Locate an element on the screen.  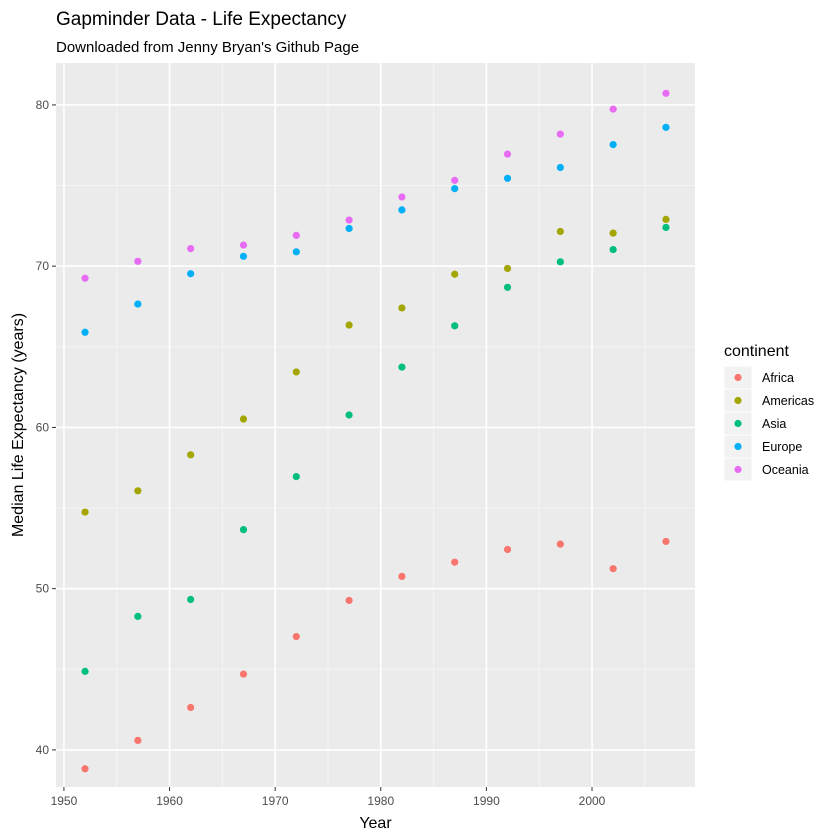
x-axis-title: Year is located at coordinates (375, 823).